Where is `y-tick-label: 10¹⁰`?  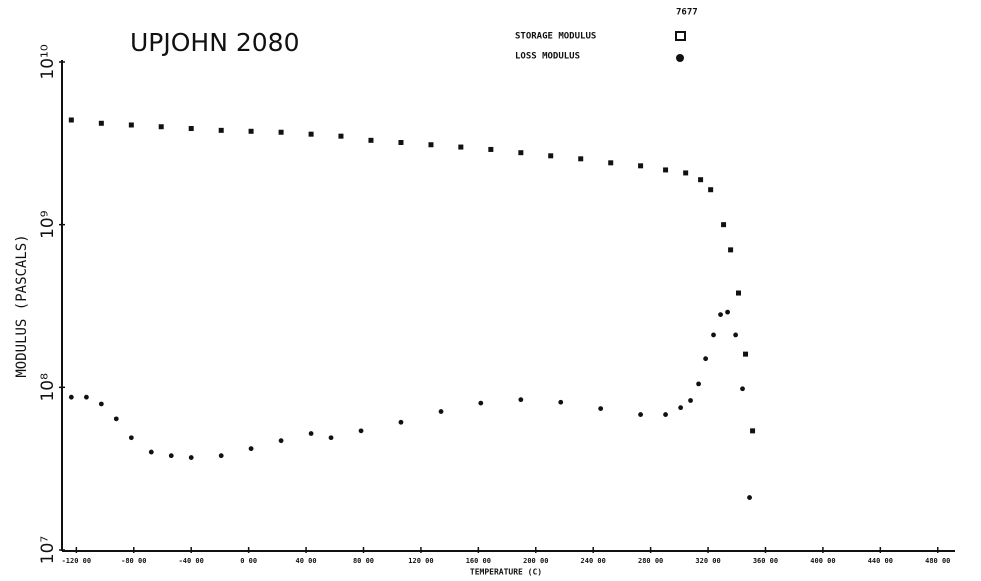 y-tick-label: 10¹⁰ is located at coordinates (48, 61).